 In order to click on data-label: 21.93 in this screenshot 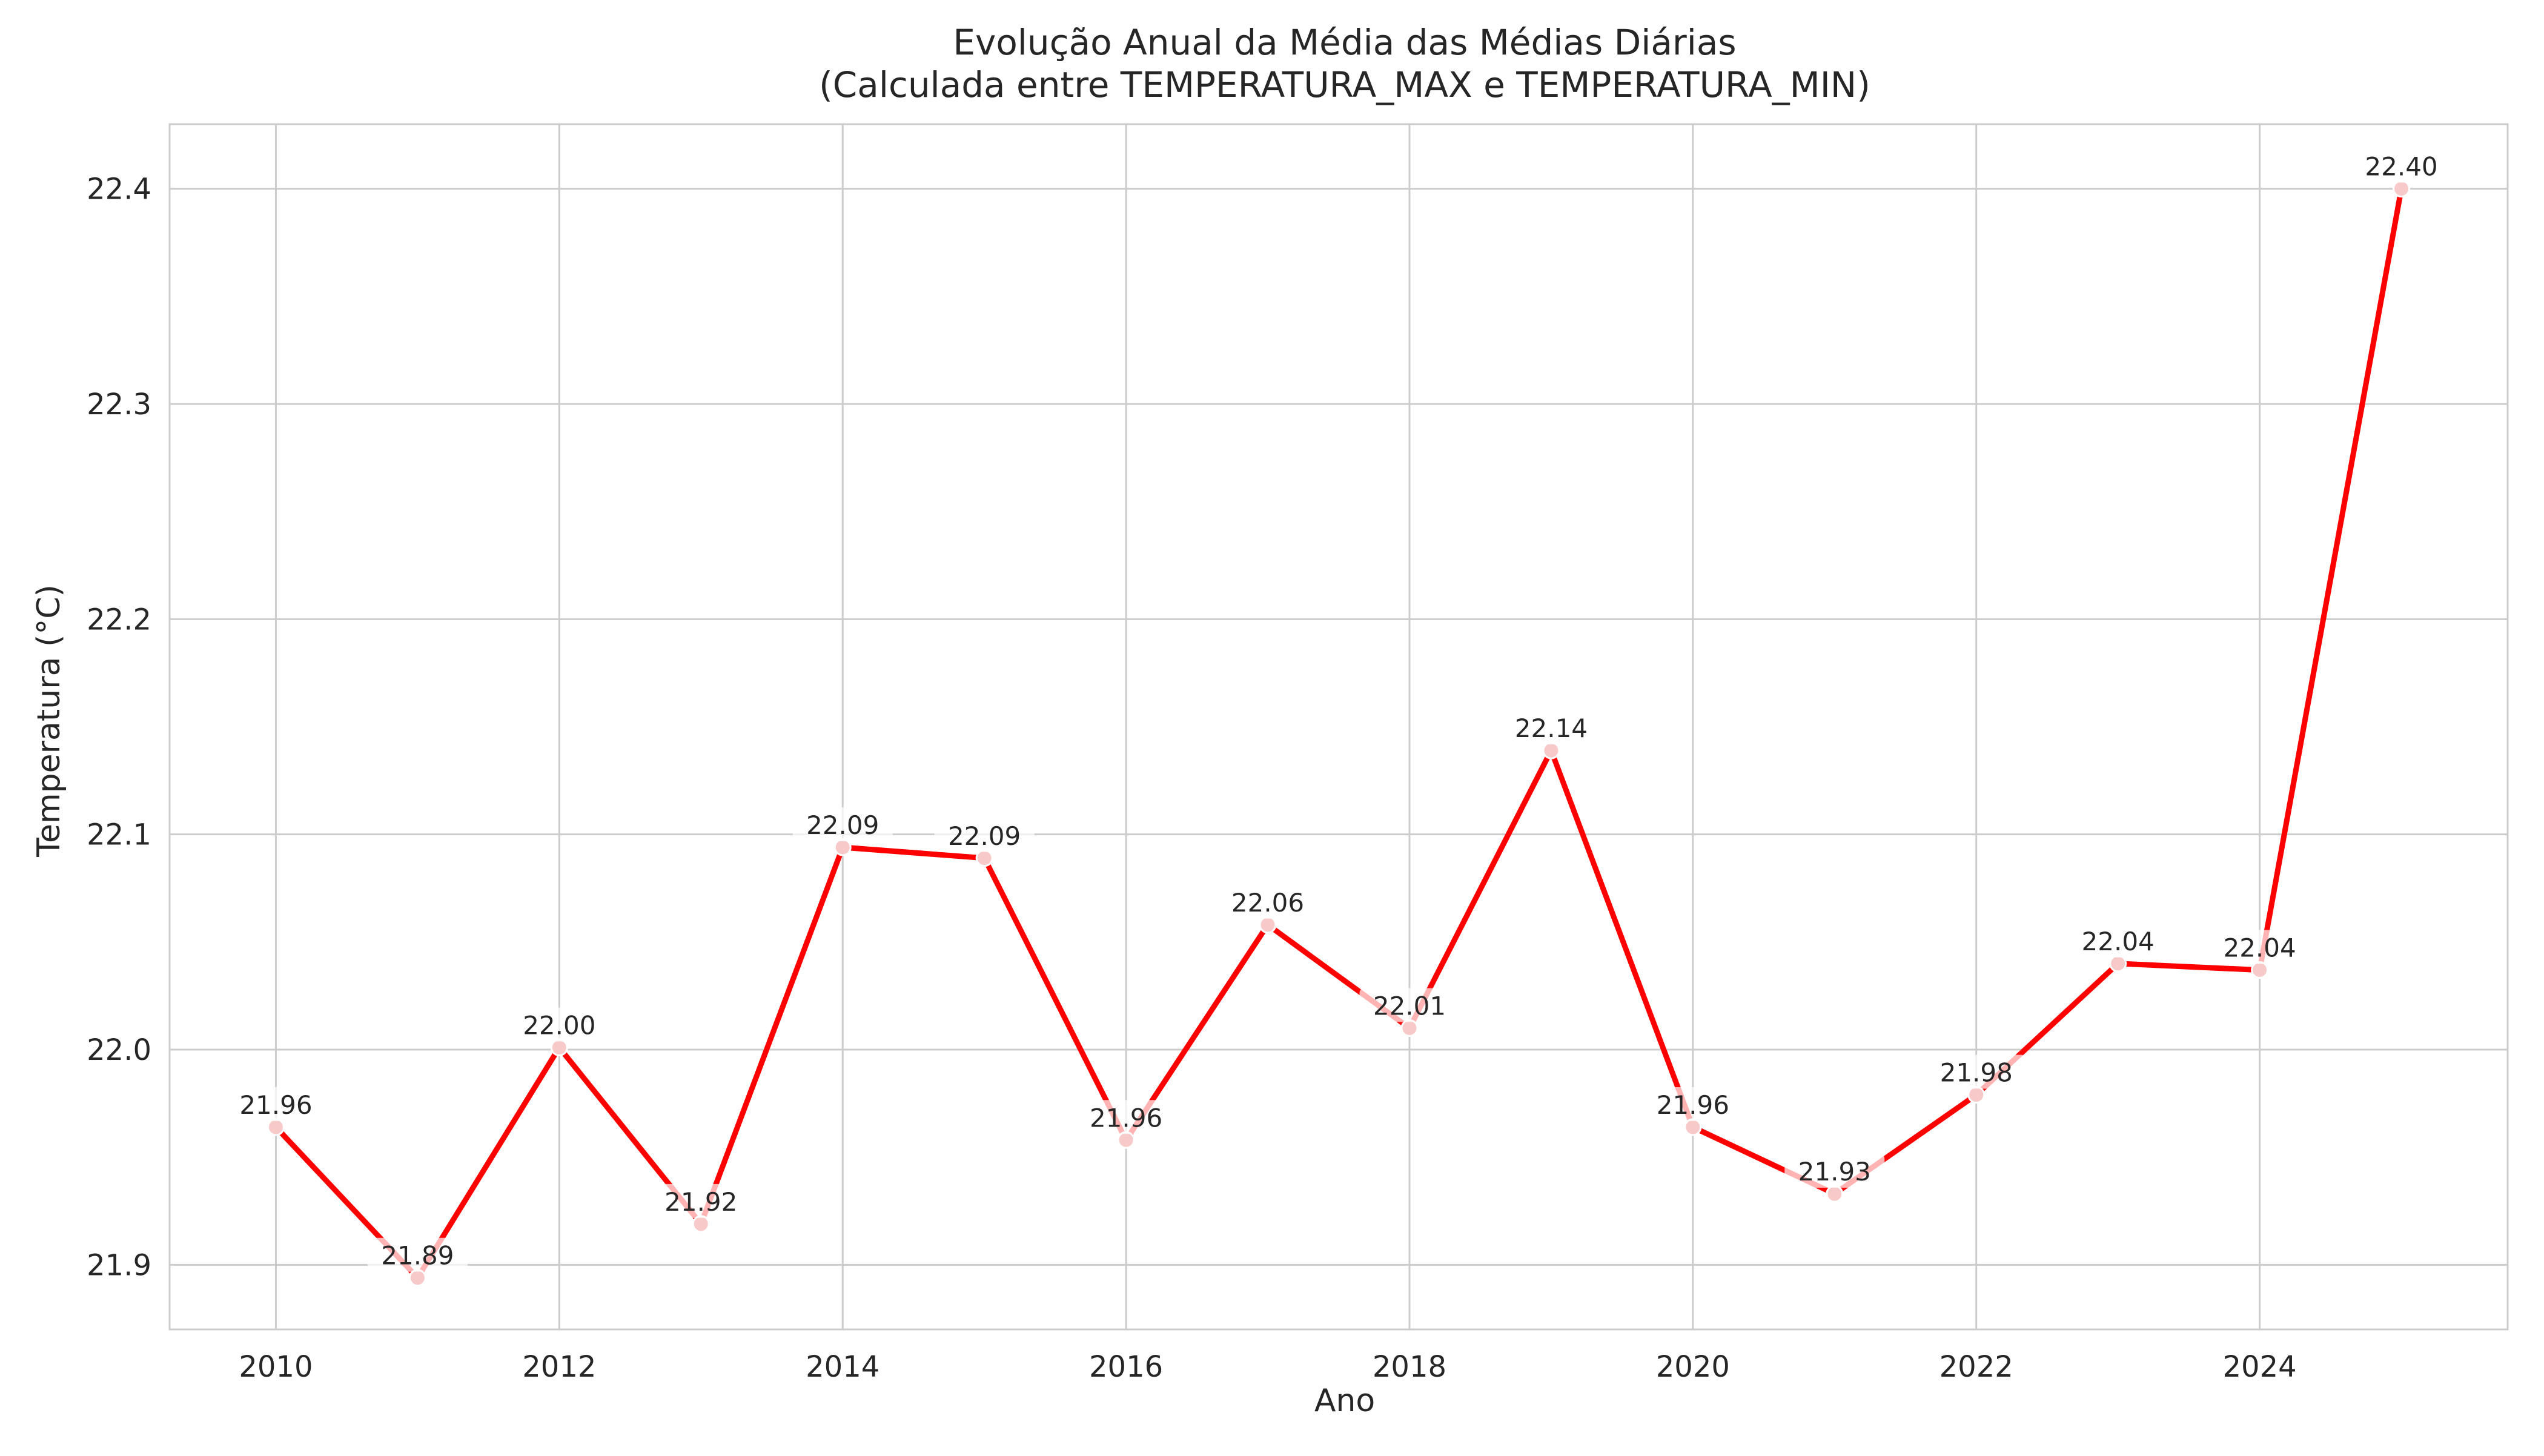, I will do `click(1834, 1171)`.